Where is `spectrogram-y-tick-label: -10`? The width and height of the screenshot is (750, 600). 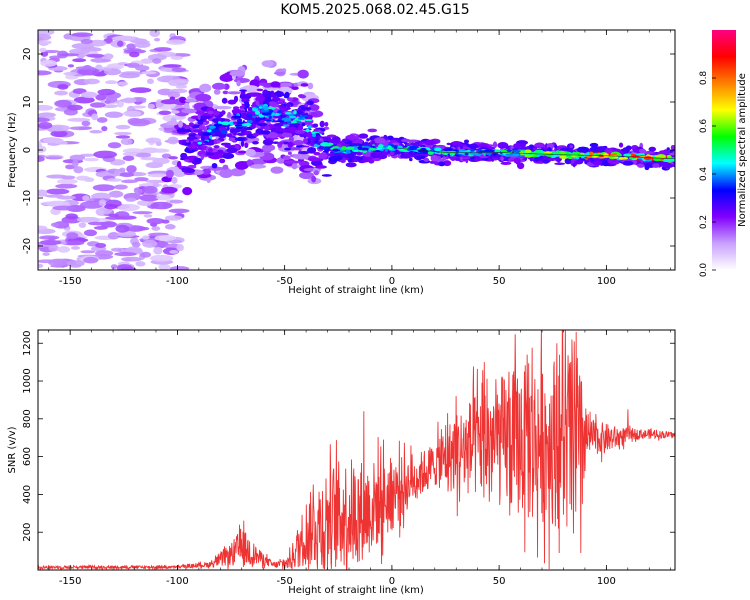 spectrogram-y-tick-label: -10 is located at coordinates (27, 198).